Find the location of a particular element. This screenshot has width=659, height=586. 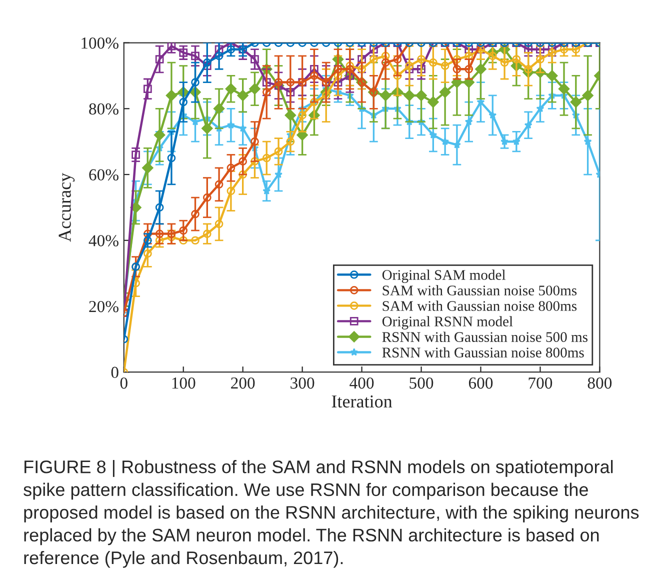

y-tick-label: 60% is located at coordinates (103, 175).